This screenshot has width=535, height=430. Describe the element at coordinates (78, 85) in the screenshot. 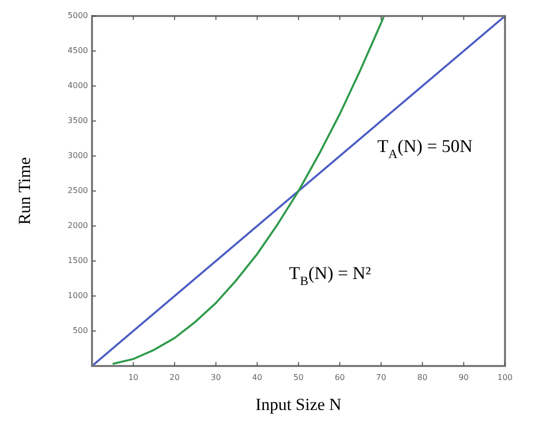

I see `y-tick-label: 4000` at that location.